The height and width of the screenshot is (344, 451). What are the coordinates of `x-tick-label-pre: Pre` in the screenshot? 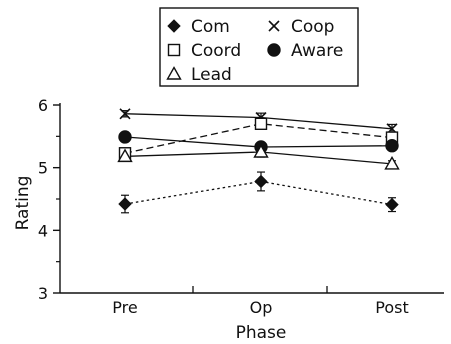 It's located at (124, 307).